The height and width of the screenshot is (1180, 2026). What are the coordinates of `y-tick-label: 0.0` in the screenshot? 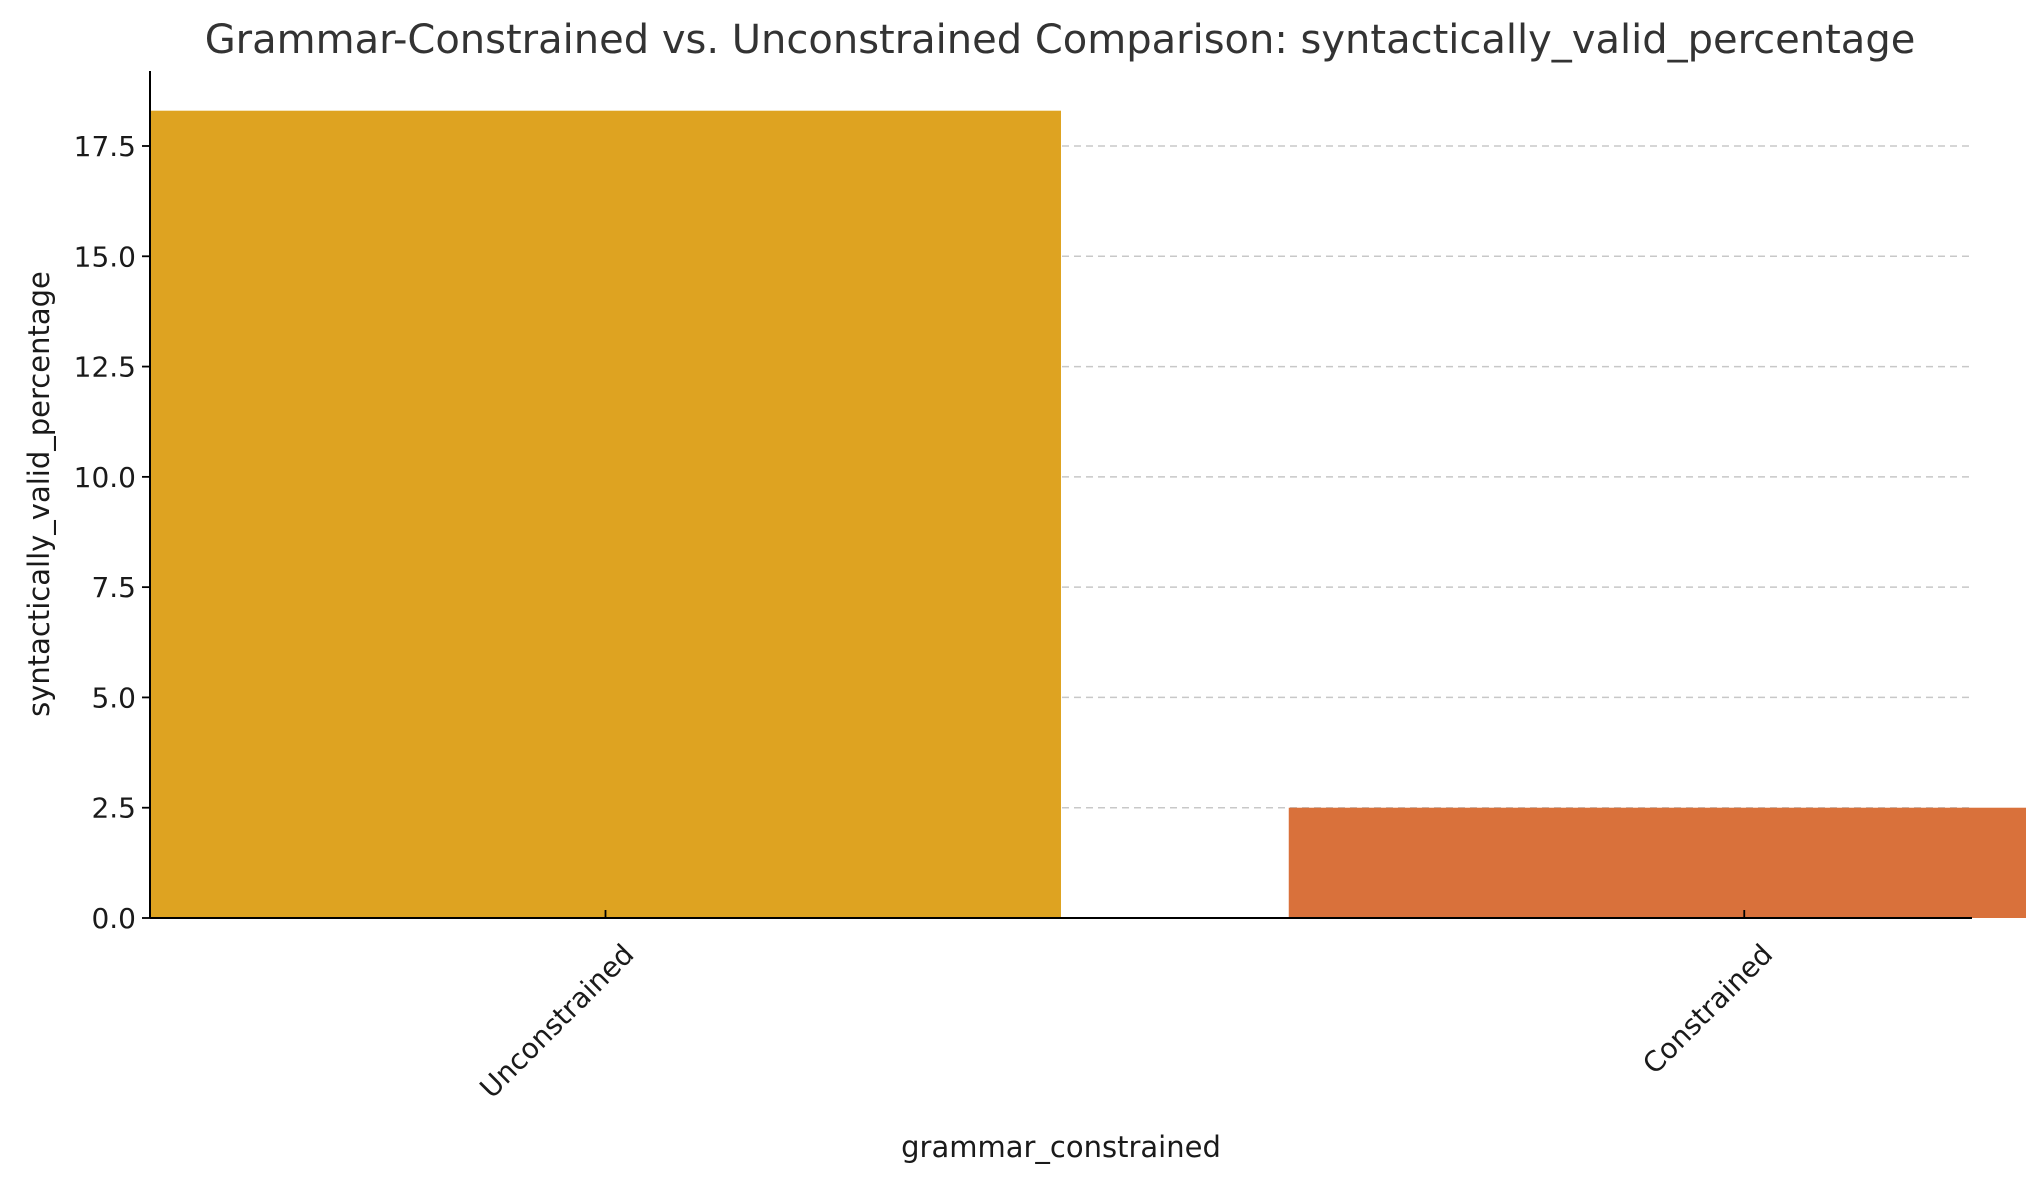 It's located at (113, 918).